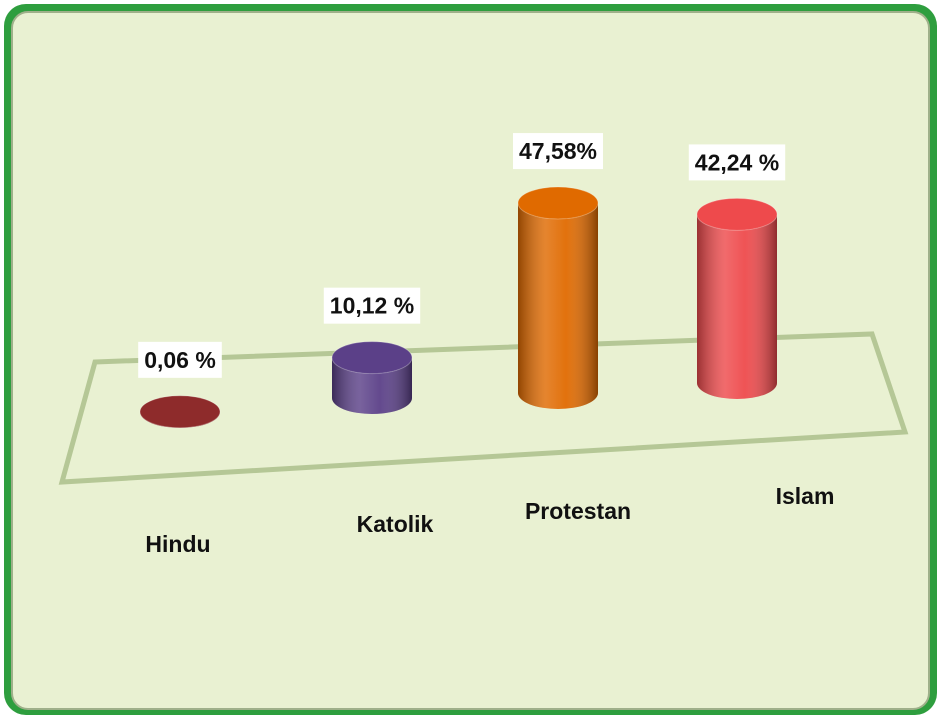 The width and height of the screenshot is (941, 719). What do you see at coordinates (805, 496) in the screenshot?
I see `category-label: Islam` at bounding box center [805, 496].